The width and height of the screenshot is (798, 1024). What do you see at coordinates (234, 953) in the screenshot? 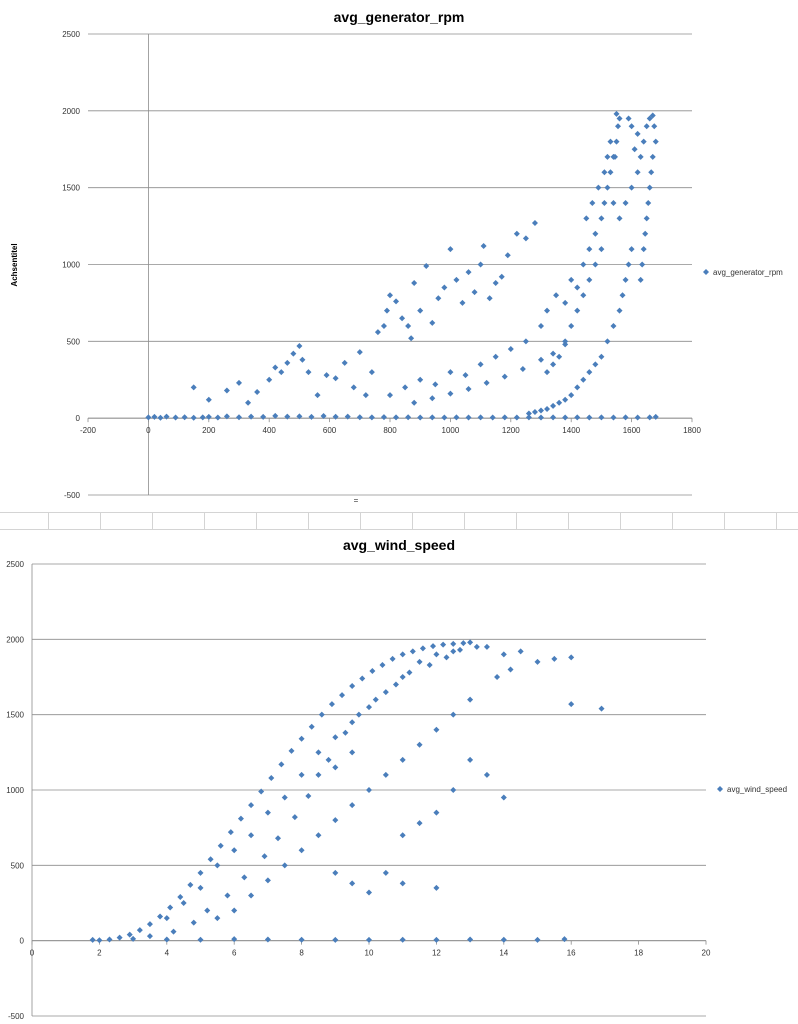
I see `x-tick-label: 6` at bounding box center [234, 953].